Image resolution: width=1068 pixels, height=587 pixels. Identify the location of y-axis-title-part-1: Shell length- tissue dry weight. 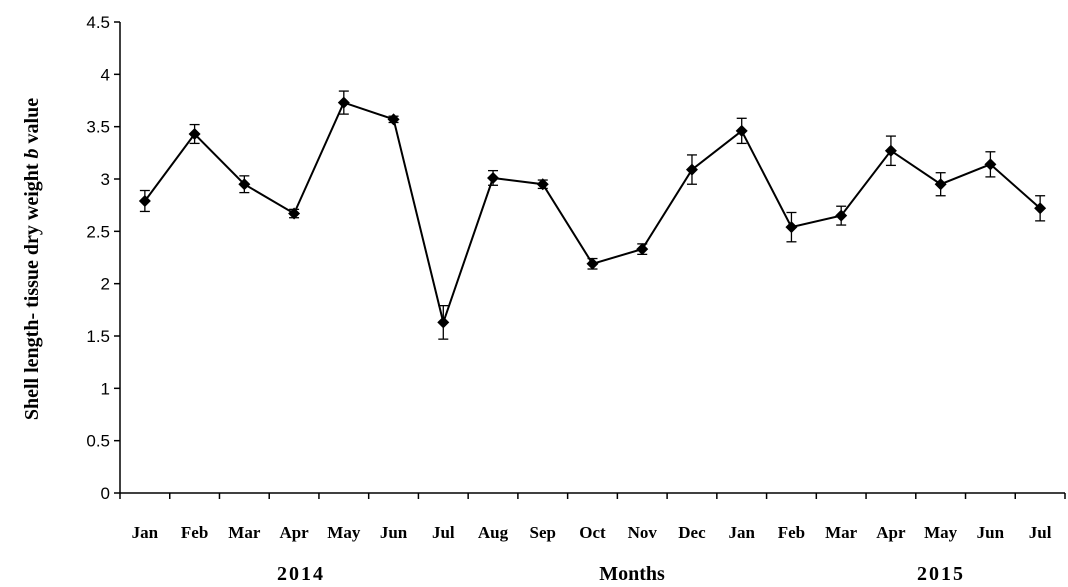
(32, 289).